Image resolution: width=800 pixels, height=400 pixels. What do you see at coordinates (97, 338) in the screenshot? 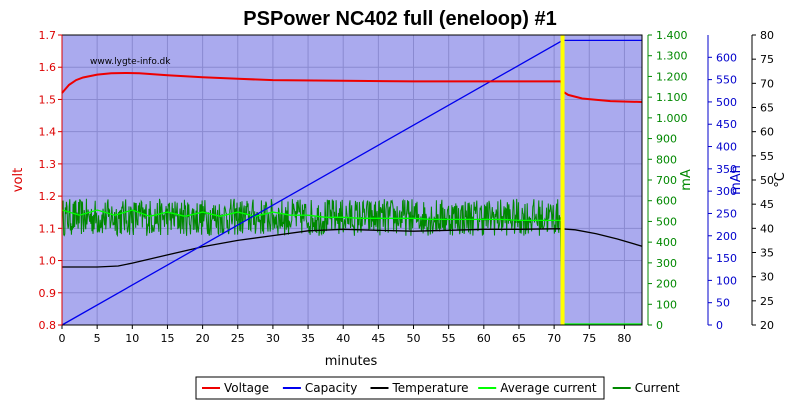
I see `x-tick-label: 5` at bounding box center [97, 338].